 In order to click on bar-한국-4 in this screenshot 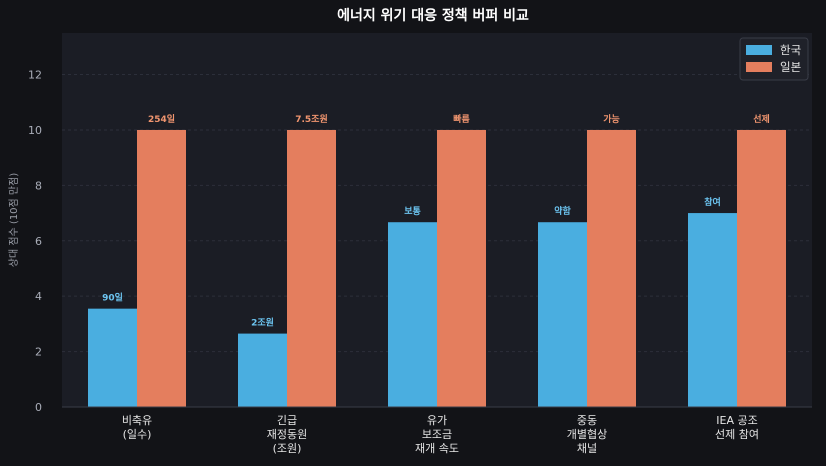, I will do `click(712, 310)`.